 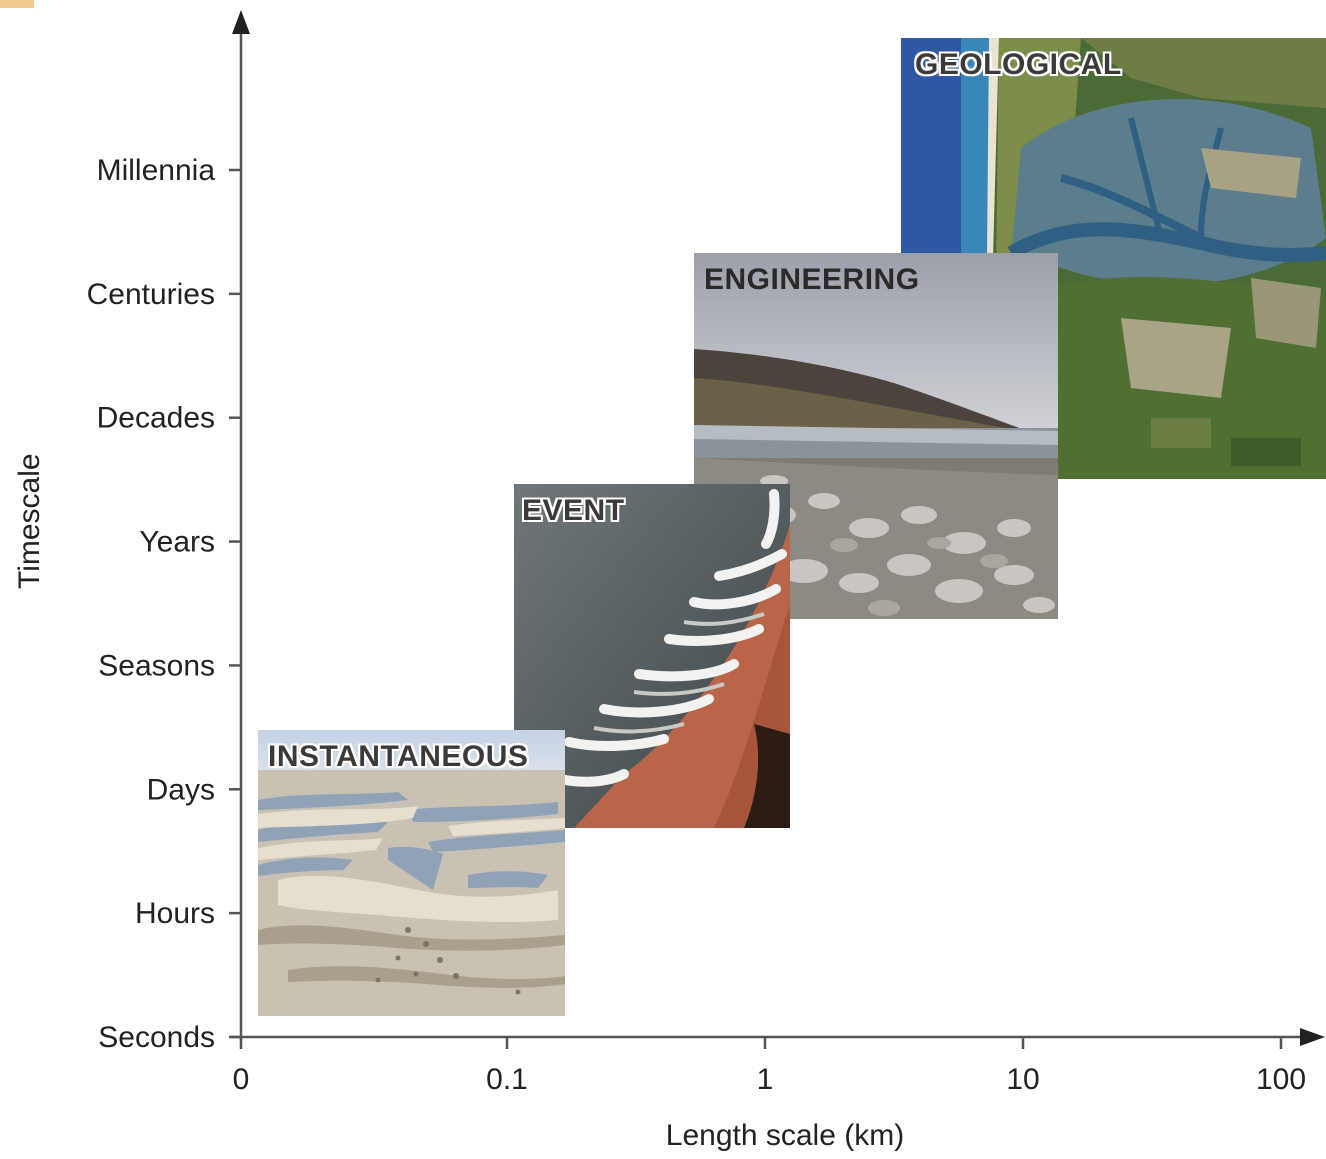 What do you see at coordinates (1018, 64) in the screenshot?
I see `panel-label-geological: GEOLOGICAL` at bounding box center [1018, 64].